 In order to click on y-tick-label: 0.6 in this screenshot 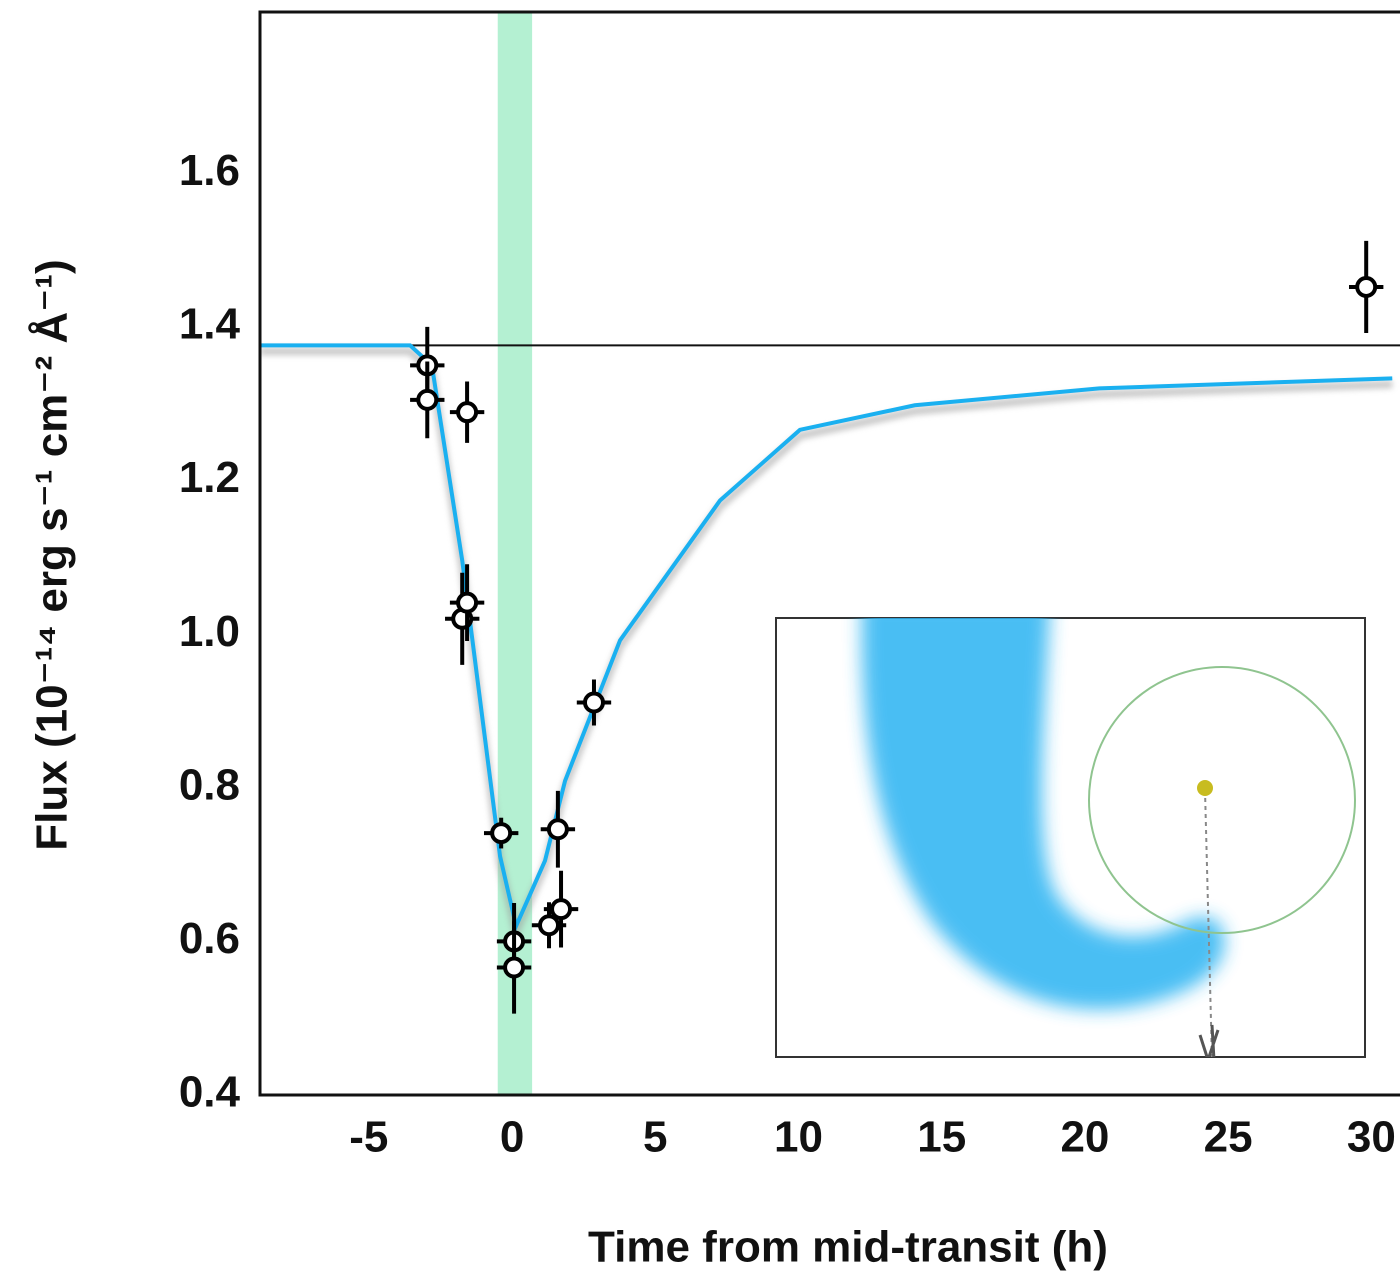, I will do `click(209, 938)`.